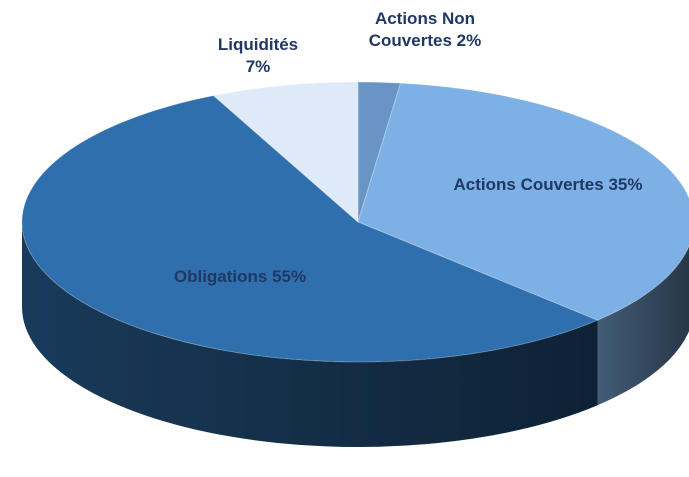 This screenshot has height=477, width=689. I want to click on slice-label: Actions Couvertes 35%, so click(548, 185).